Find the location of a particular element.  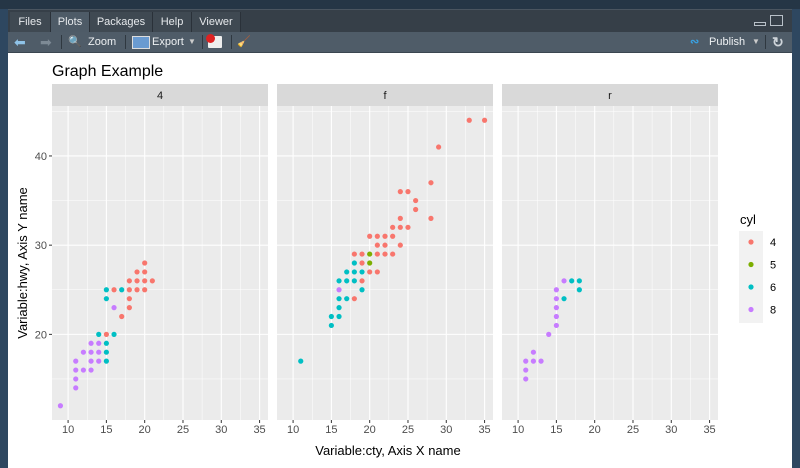

tab-files: Files is located at coordinates (30, 22).